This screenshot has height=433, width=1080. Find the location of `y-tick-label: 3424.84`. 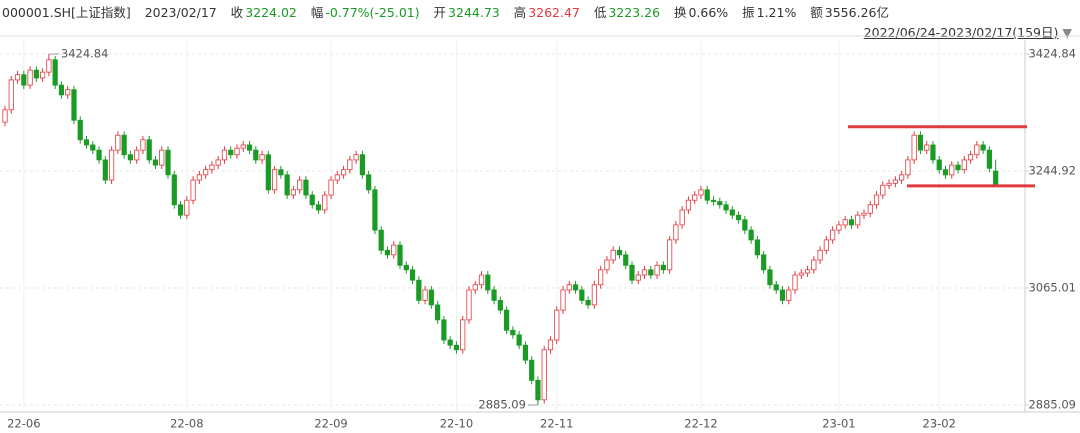

y-tick-label: 3424.84 is located at coordinates (1052, 54).